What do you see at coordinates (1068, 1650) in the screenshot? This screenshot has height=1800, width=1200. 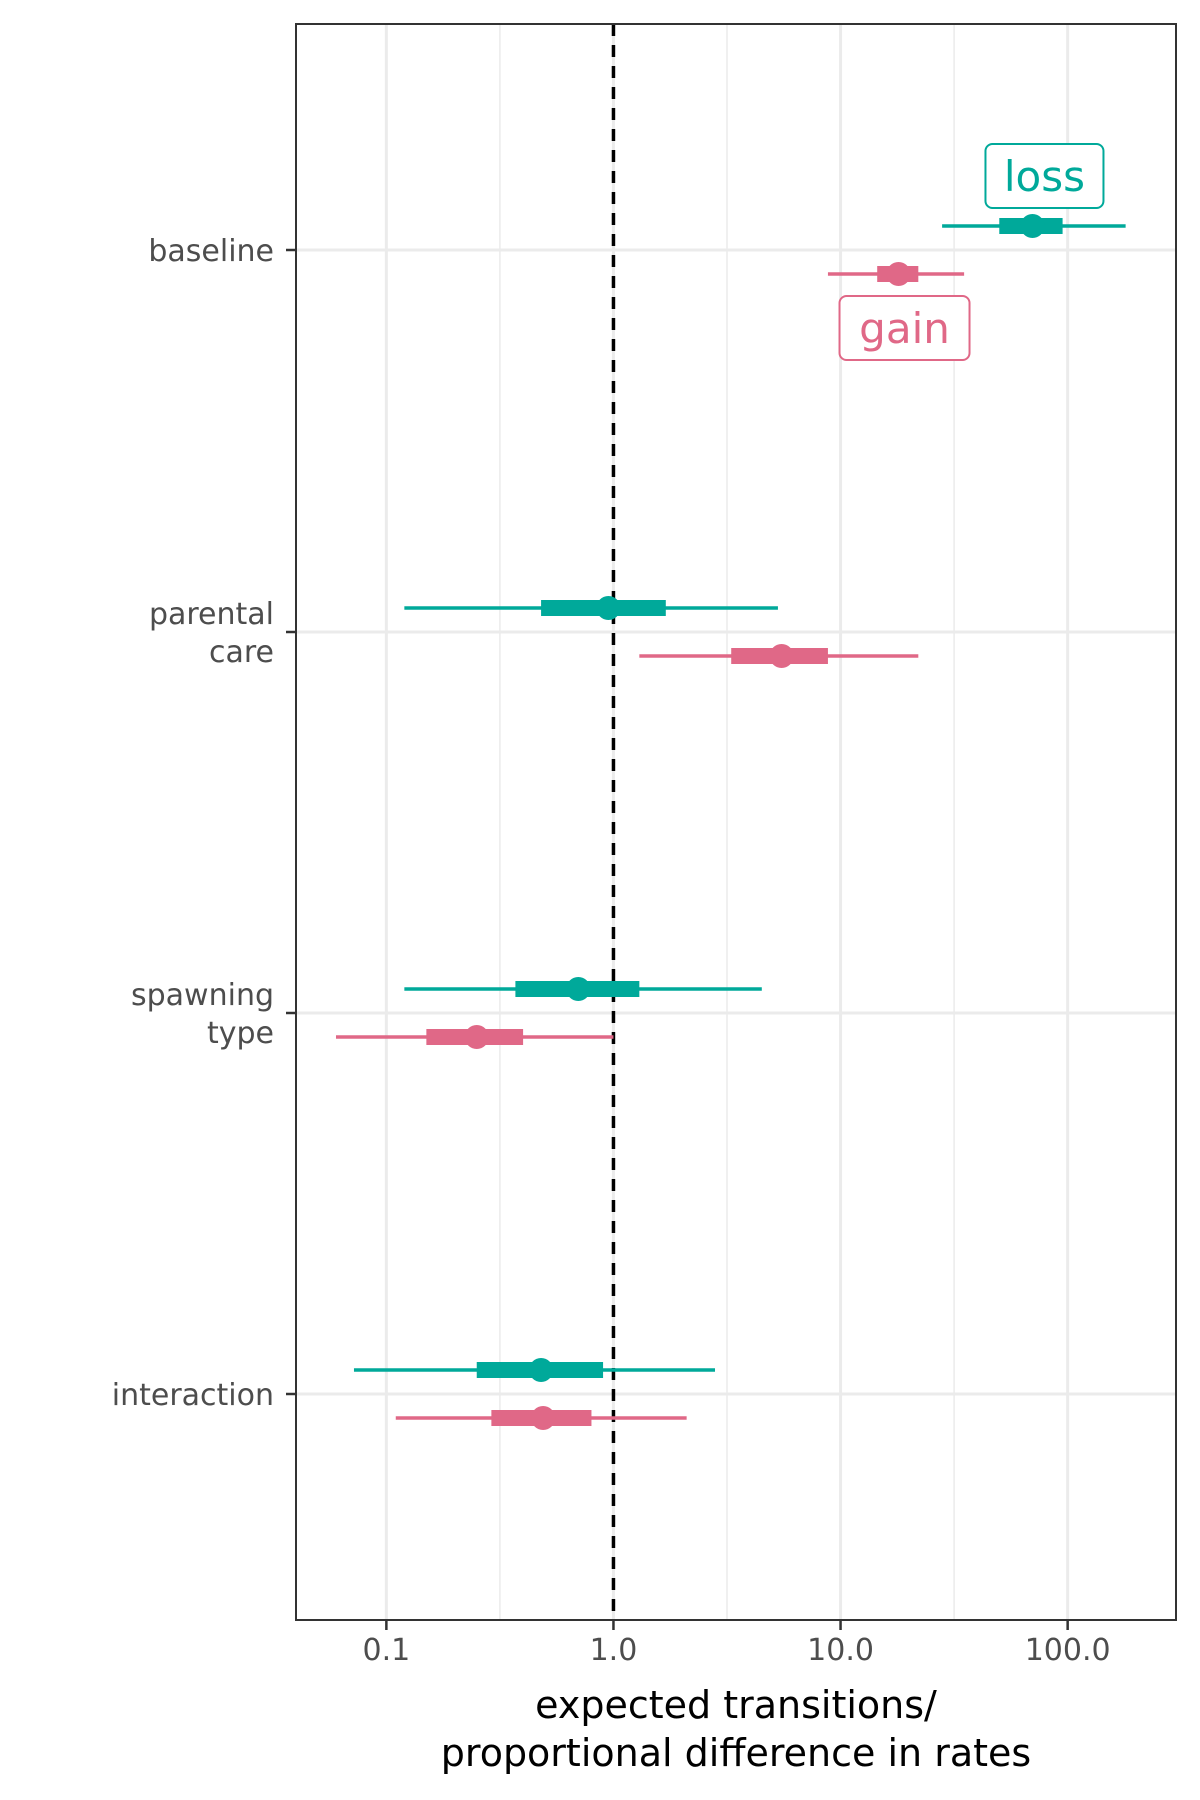 I see `x-tick-label: 100.0` at bounding box center [1068, 1650].